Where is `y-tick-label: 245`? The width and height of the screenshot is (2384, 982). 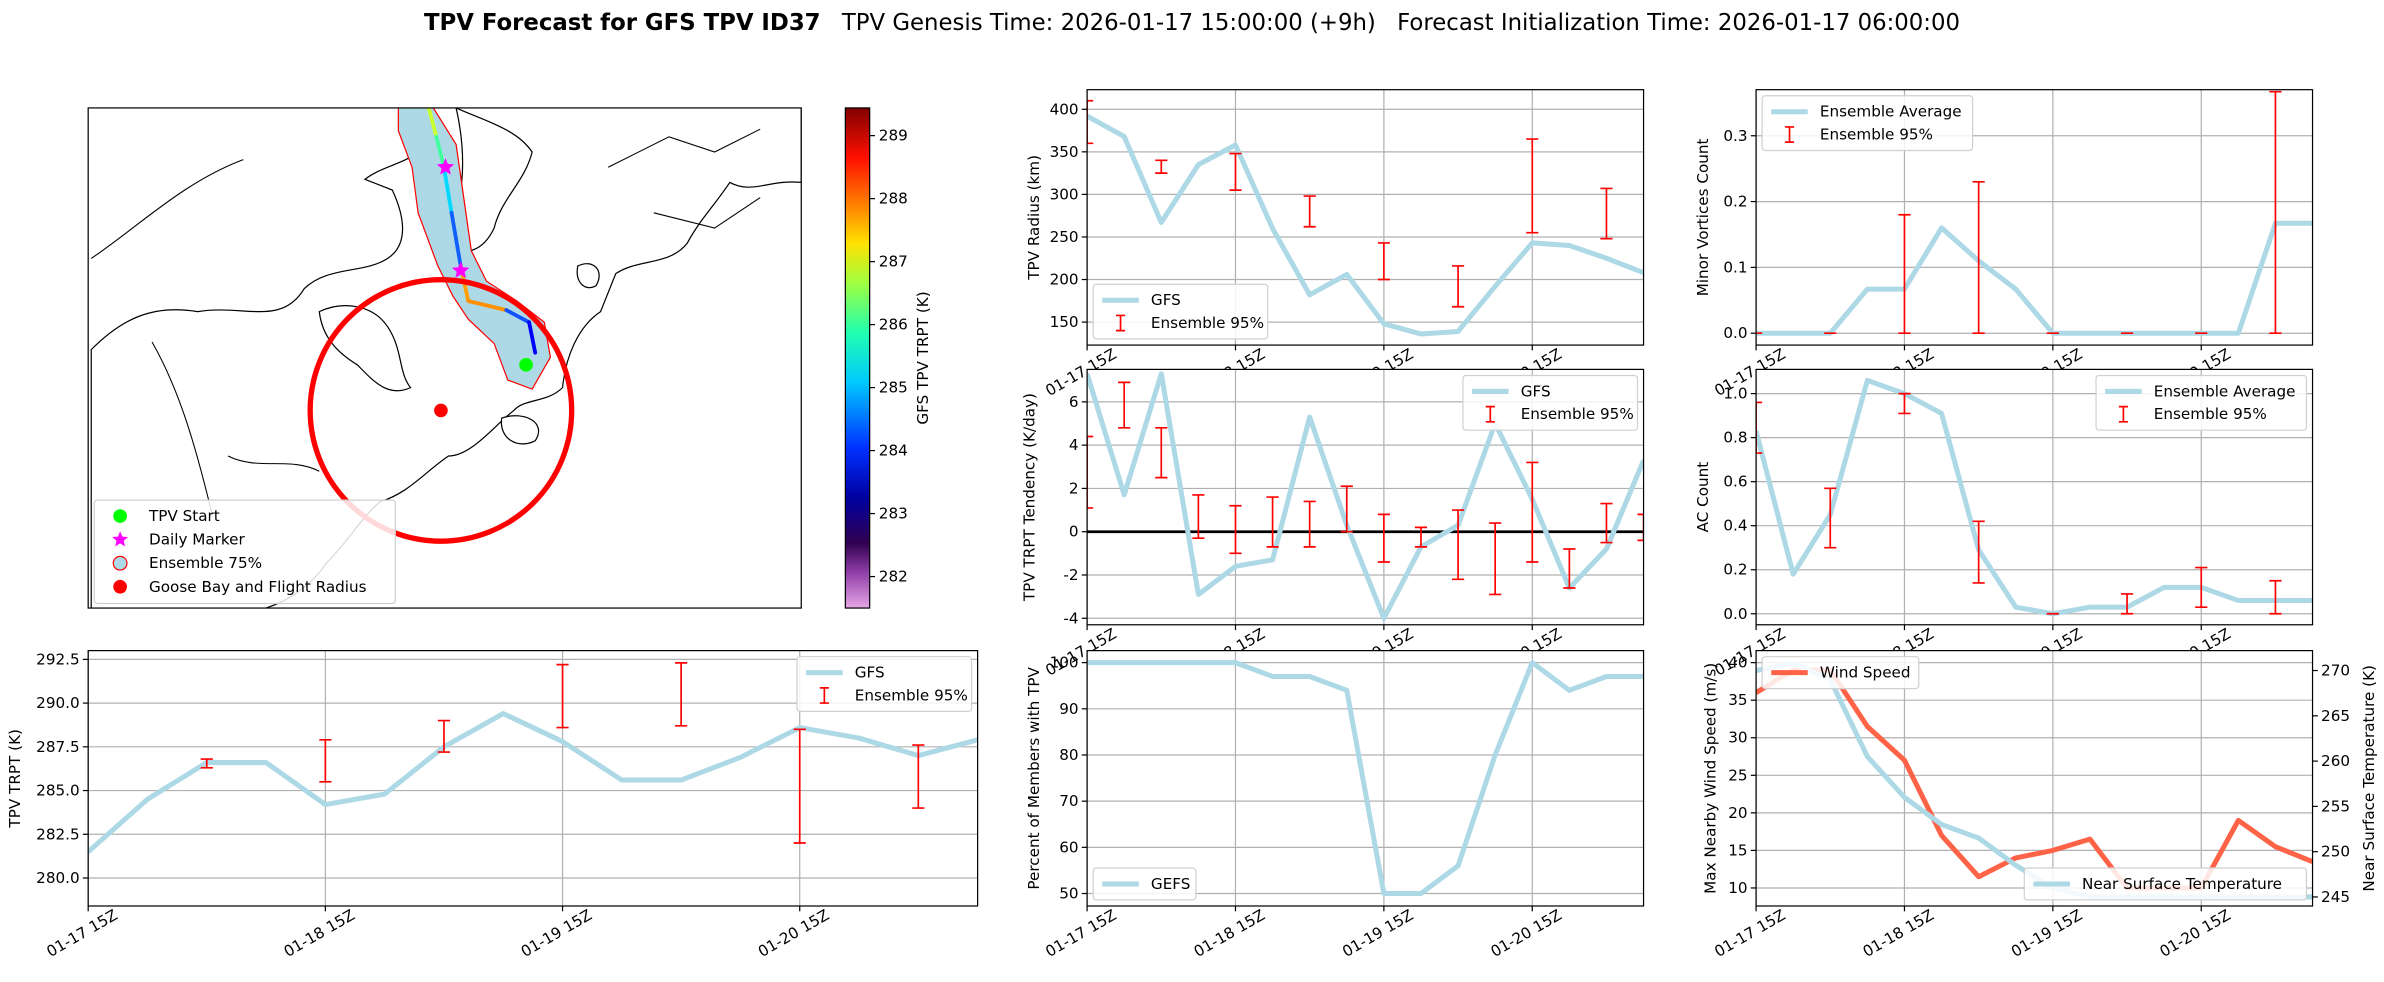
y-tick-label: 245 is located at coordinates (2335, 897).